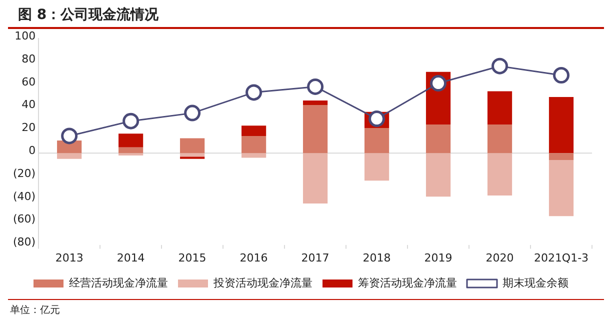 This screenshot has width=612, height=330. I want to click on y-tick-label: 0, so click(32, 151).